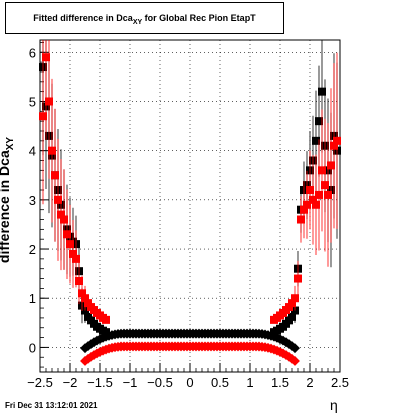 Image resolution: width=400 pixels, height=414 pixels. I want to click on x-tick-label: 2.5, so click(340, 382).